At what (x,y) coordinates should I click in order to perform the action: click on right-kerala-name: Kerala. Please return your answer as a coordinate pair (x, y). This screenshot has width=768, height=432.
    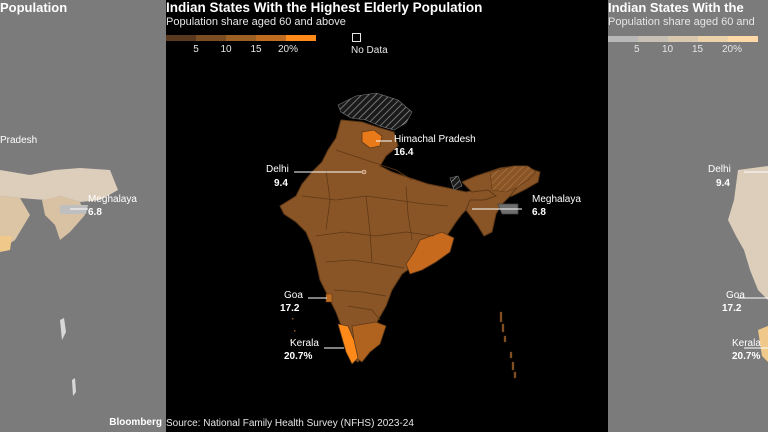
    Looking at the image, I should click on (746, 343).